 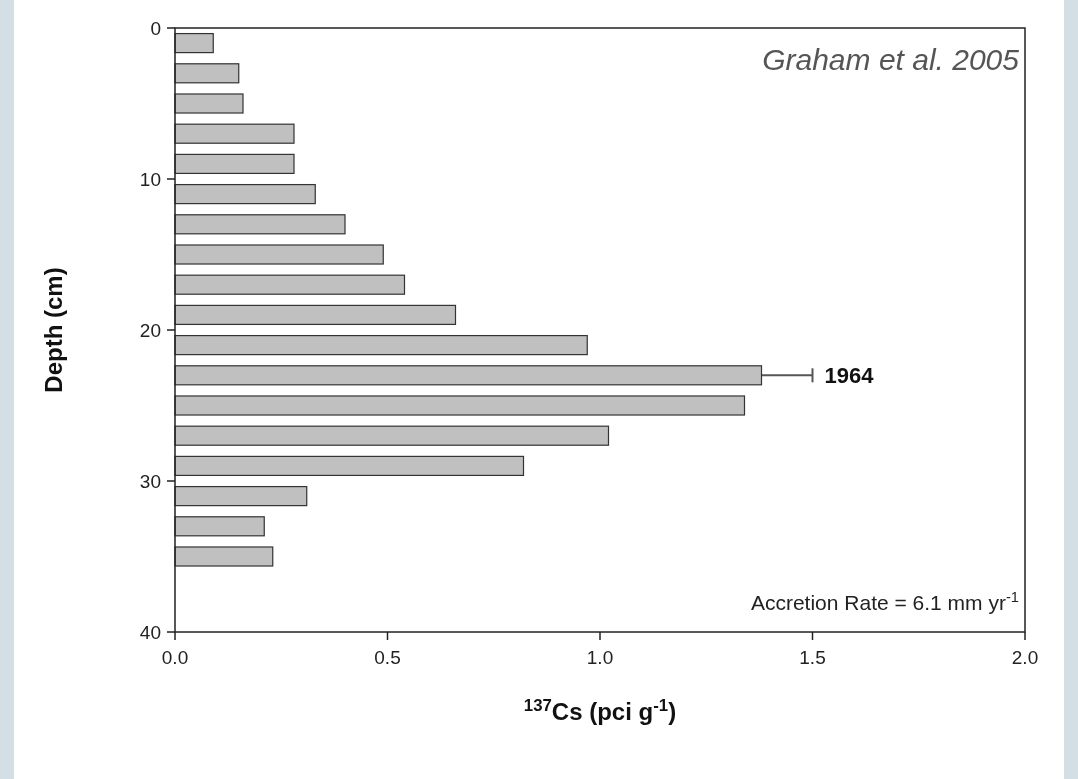 What do you see at coordinates (1025, 657) in the screenshot?
I see `x-tick-label: 2.0` at bounding box center [1025, 657].